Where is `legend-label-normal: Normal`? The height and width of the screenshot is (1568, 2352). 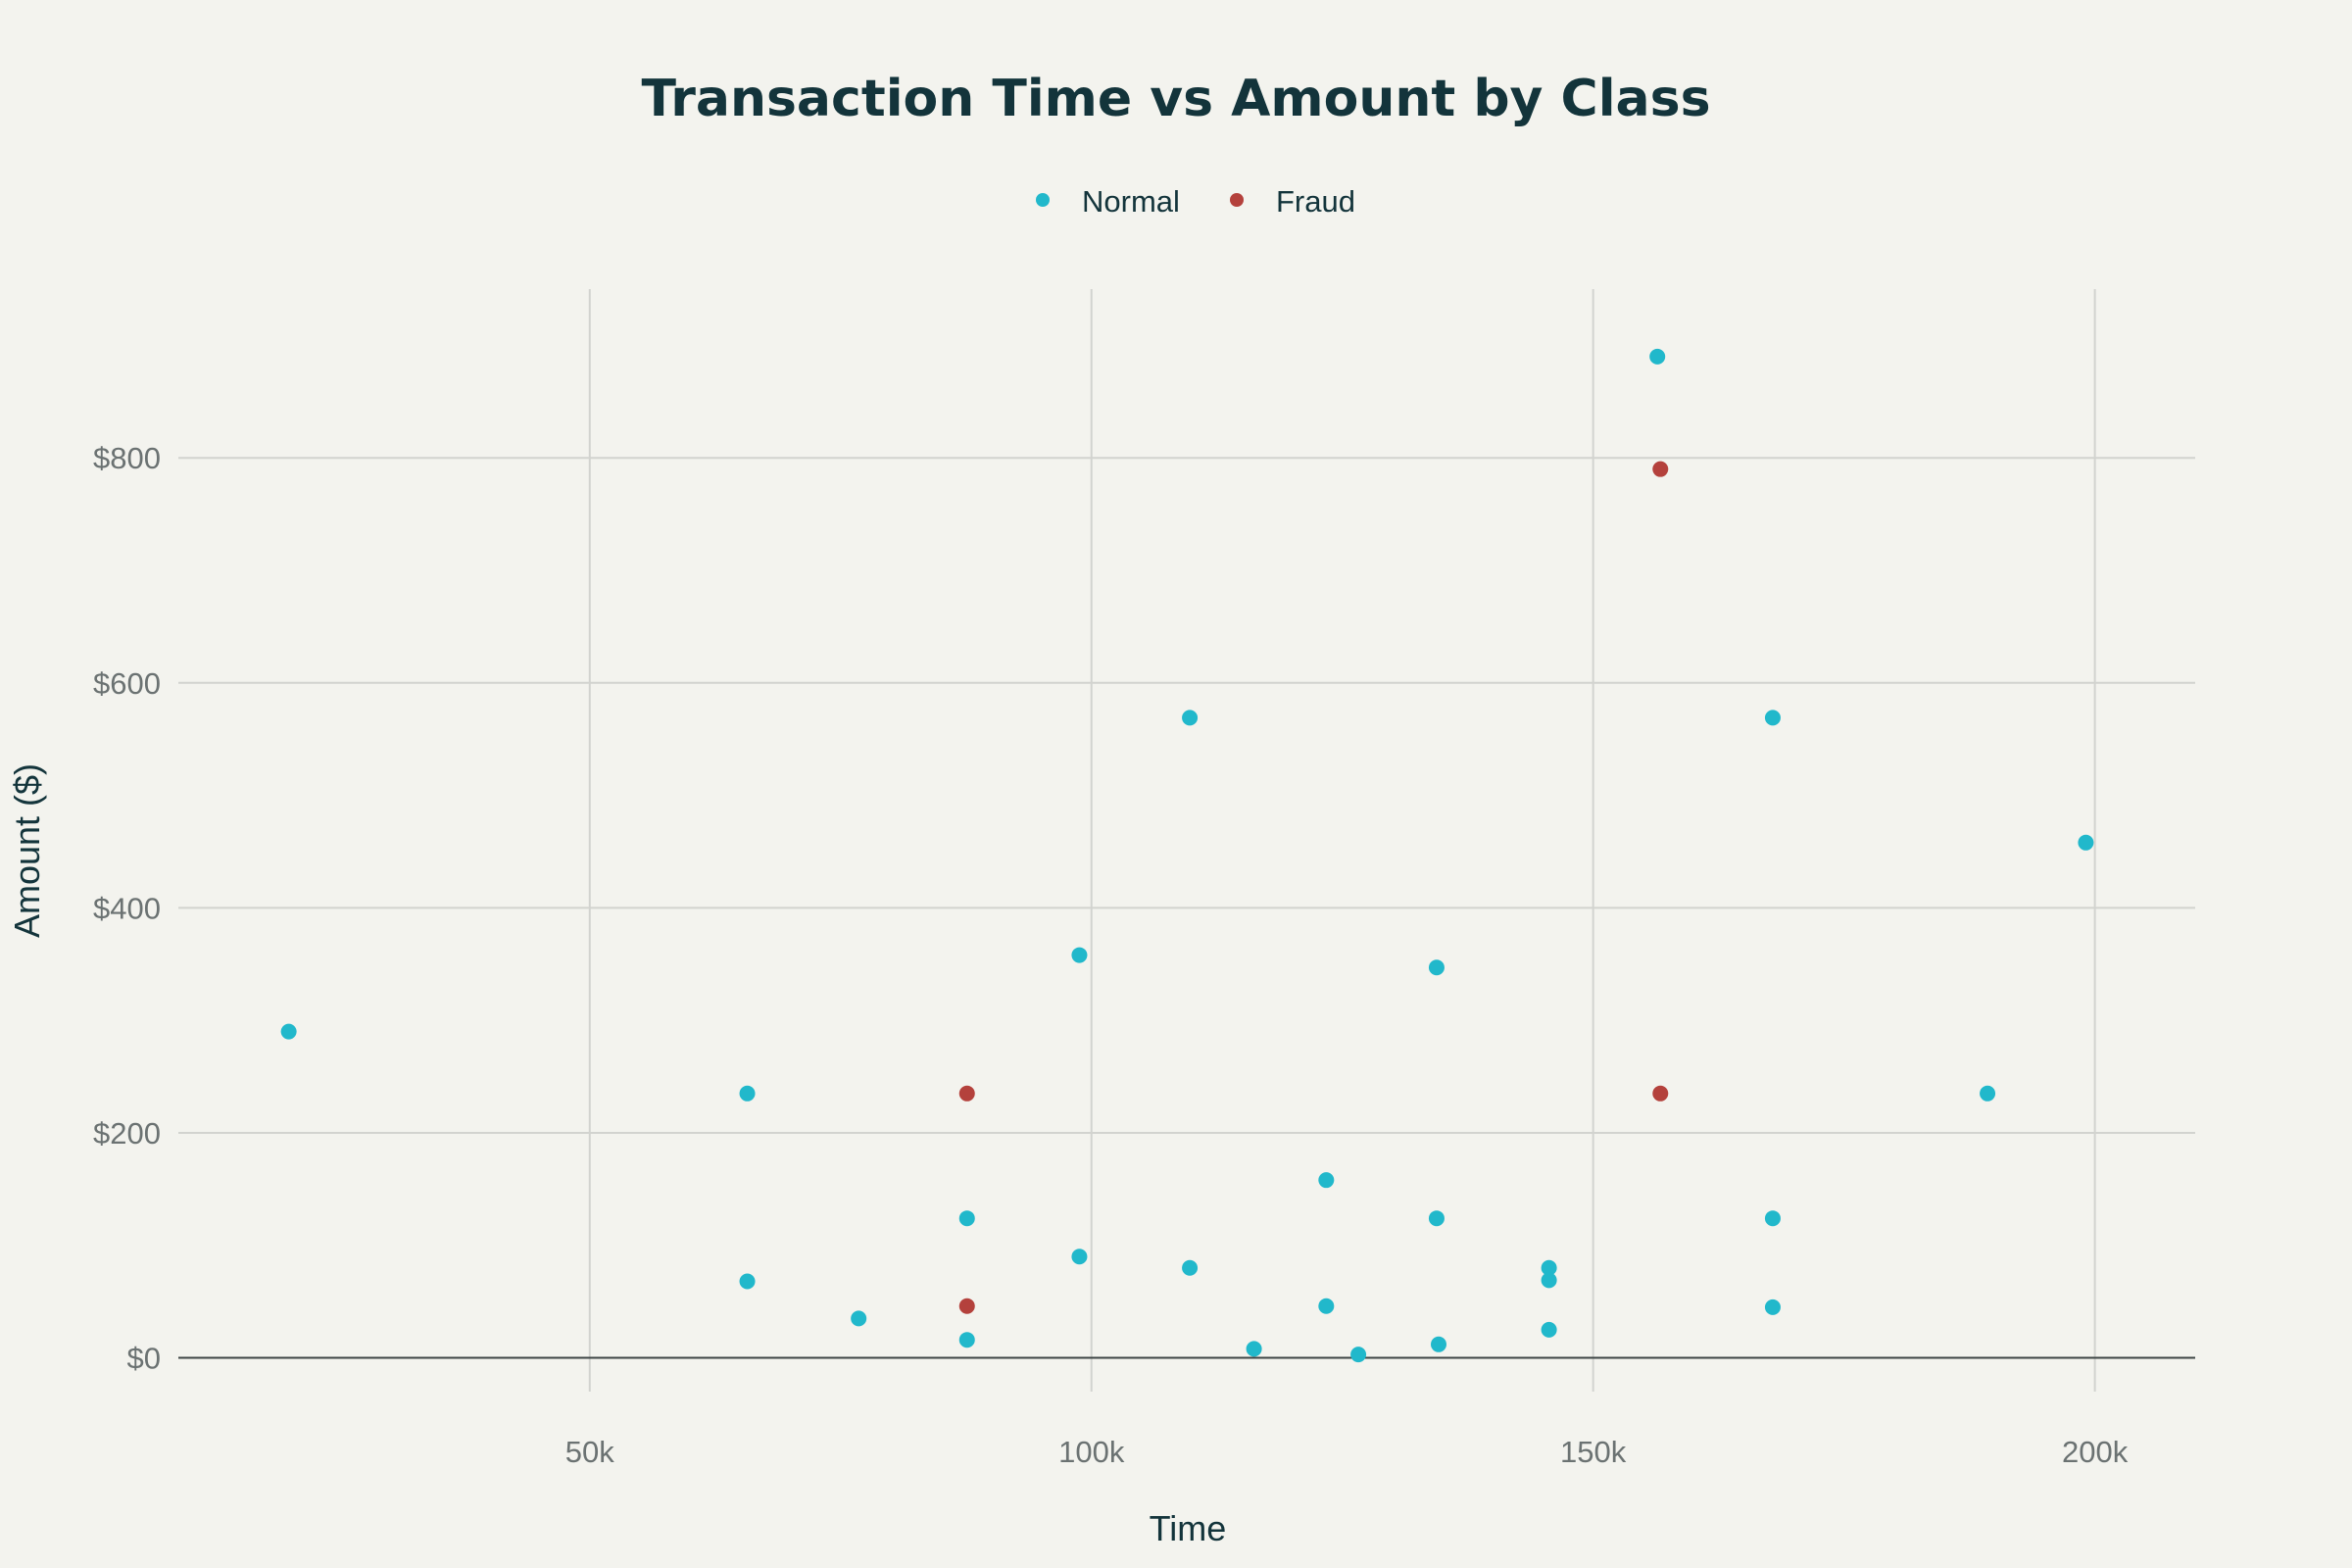 legend-label-normal: Normal is located at coordinates (1131, 201).